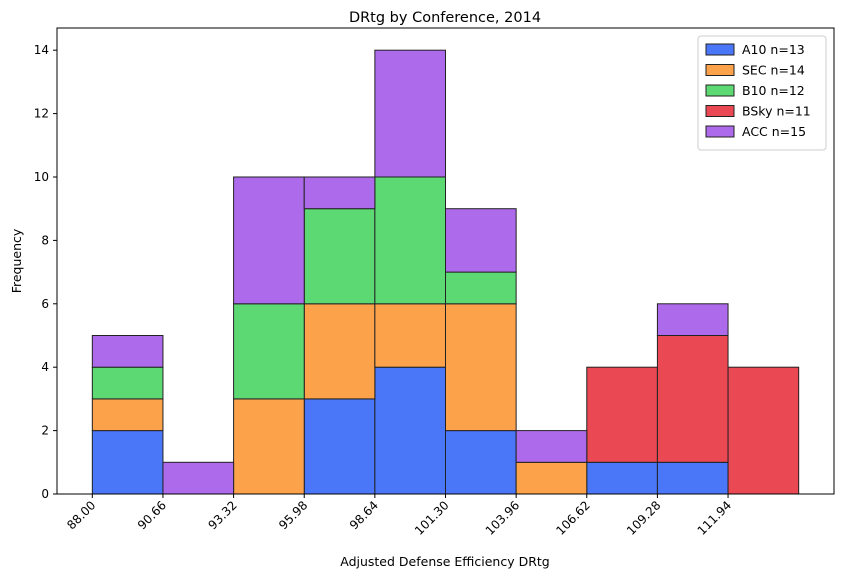 The image size is (841, 577). Describe the element at coordinates (503, 518) in the screenshot. I see `x-tick-label: 103.96` at that location.